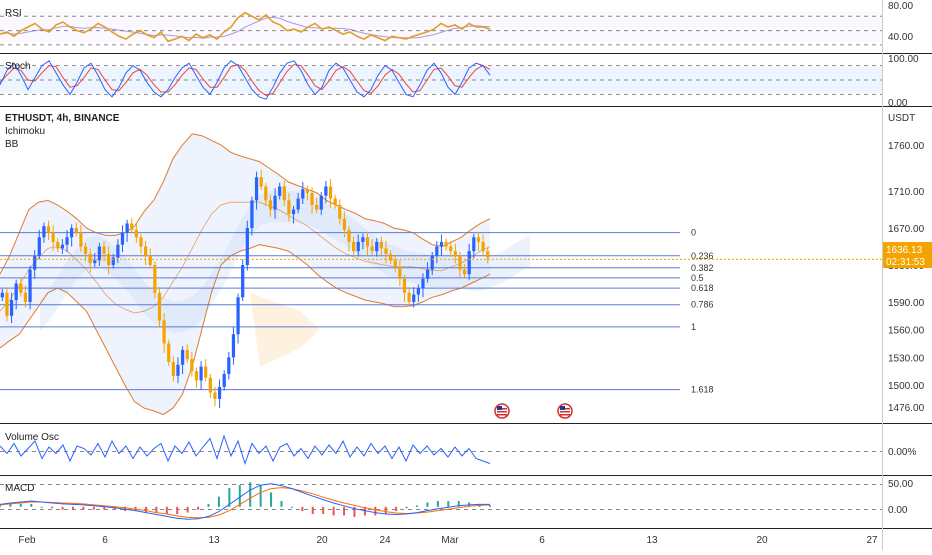 This screenshot has height=555, width=932. I want to click on macd-pane: MACD 50.00 0.00, so click(456, 499).